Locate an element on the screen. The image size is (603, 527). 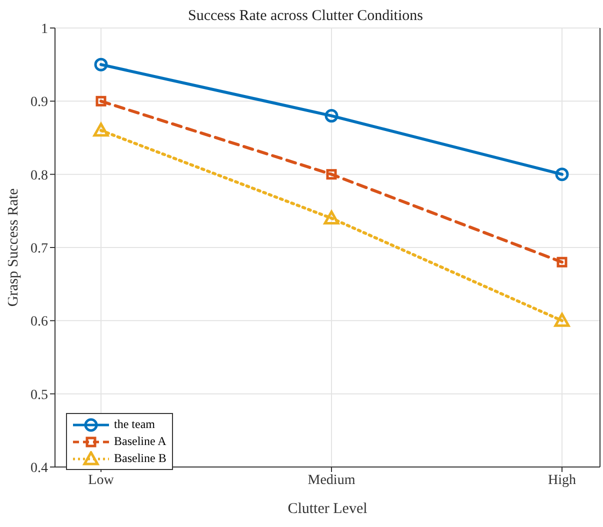
y-tick-label: 0.4 is located at coordinates (39, 468).